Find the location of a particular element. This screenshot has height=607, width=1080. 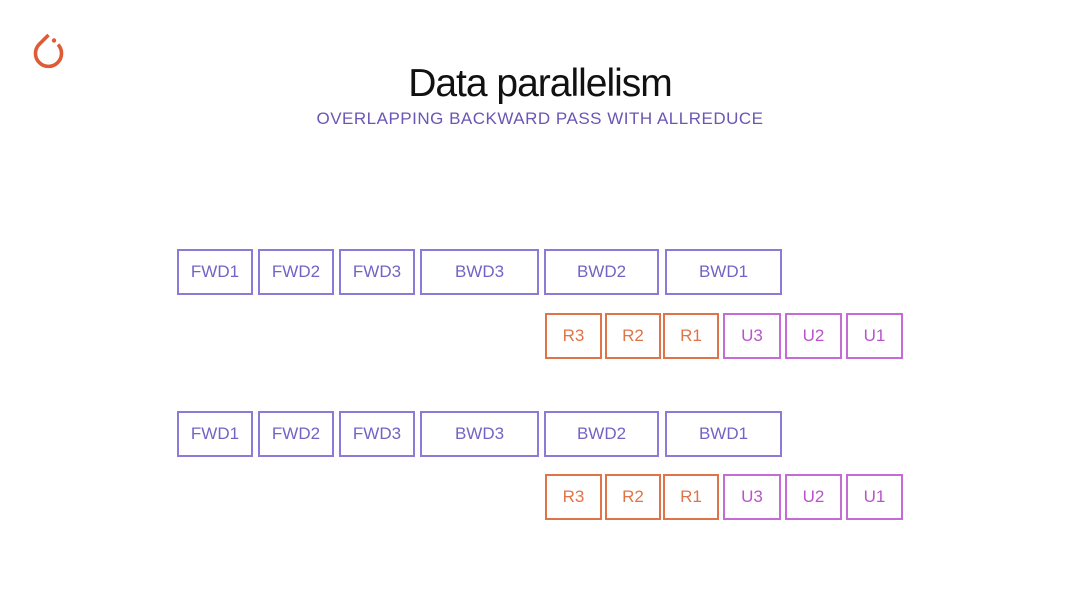

slide-title: Data parallelism is located at coordinates (540, 83).